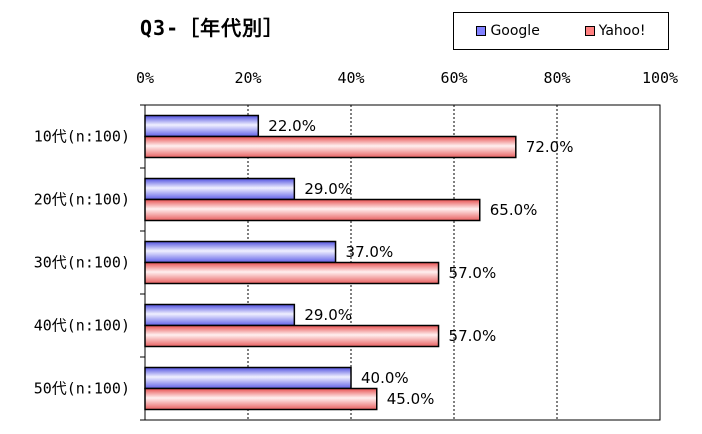 The height and width of the screenshot is (434, 702). Describe the element at coordinates (212, 28) in the screenshot. I see `chart-title: Q3-［年代別］` at that location.